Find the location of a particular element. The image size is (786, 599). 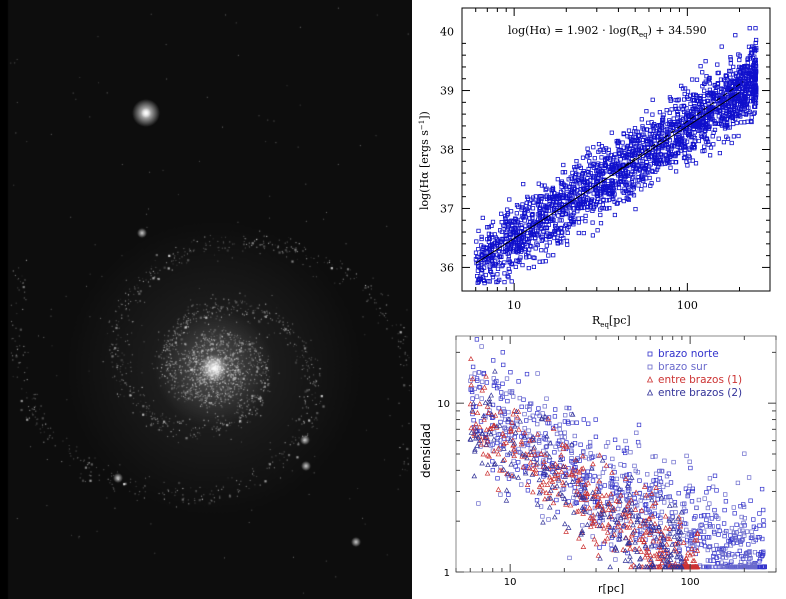

y-tick-label: 10 is located at coordinates (443, 404).